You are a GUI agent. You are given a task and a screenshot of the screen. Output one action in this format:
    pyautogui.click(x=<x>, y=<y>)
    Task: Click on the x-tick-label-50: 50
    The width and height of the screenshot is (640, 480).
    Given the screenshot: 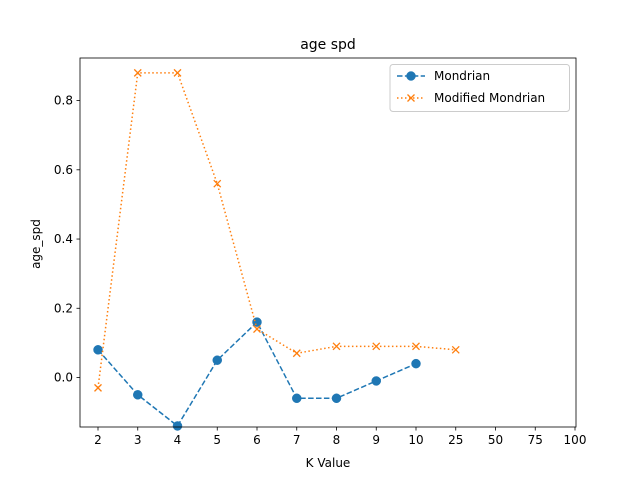 What is the action you would take?
    pyautogui.click(x=495, y=440)
    